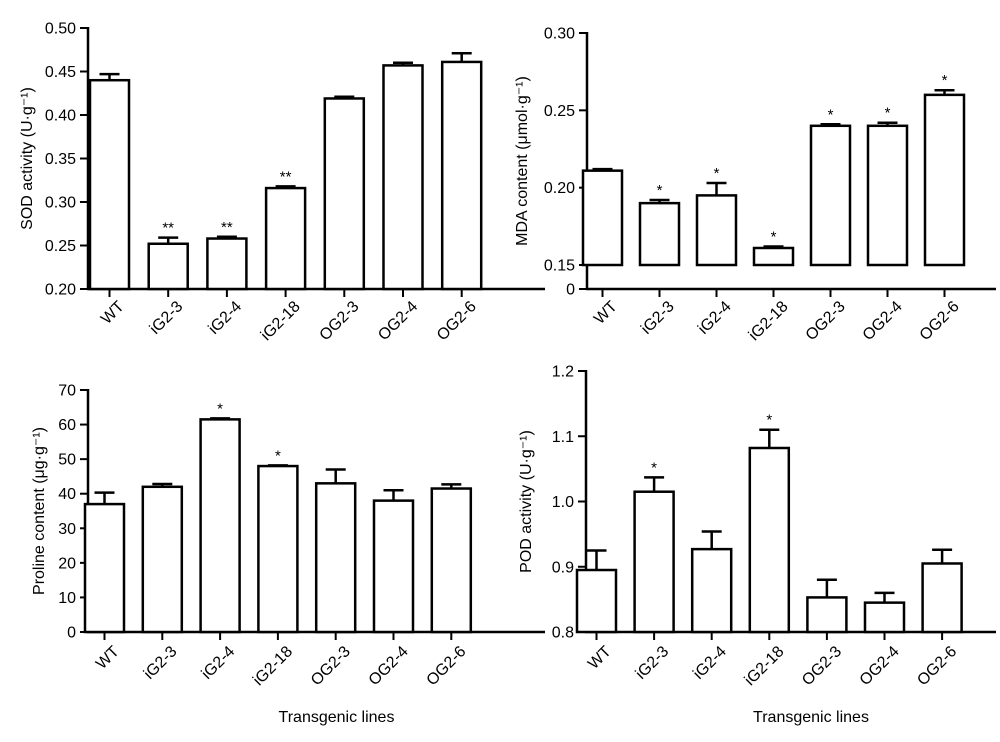  What do you see at coordinates (60, 29) in the screenshot?
I see `y-tick-label: 0.50` at bounding box center [60, 29].